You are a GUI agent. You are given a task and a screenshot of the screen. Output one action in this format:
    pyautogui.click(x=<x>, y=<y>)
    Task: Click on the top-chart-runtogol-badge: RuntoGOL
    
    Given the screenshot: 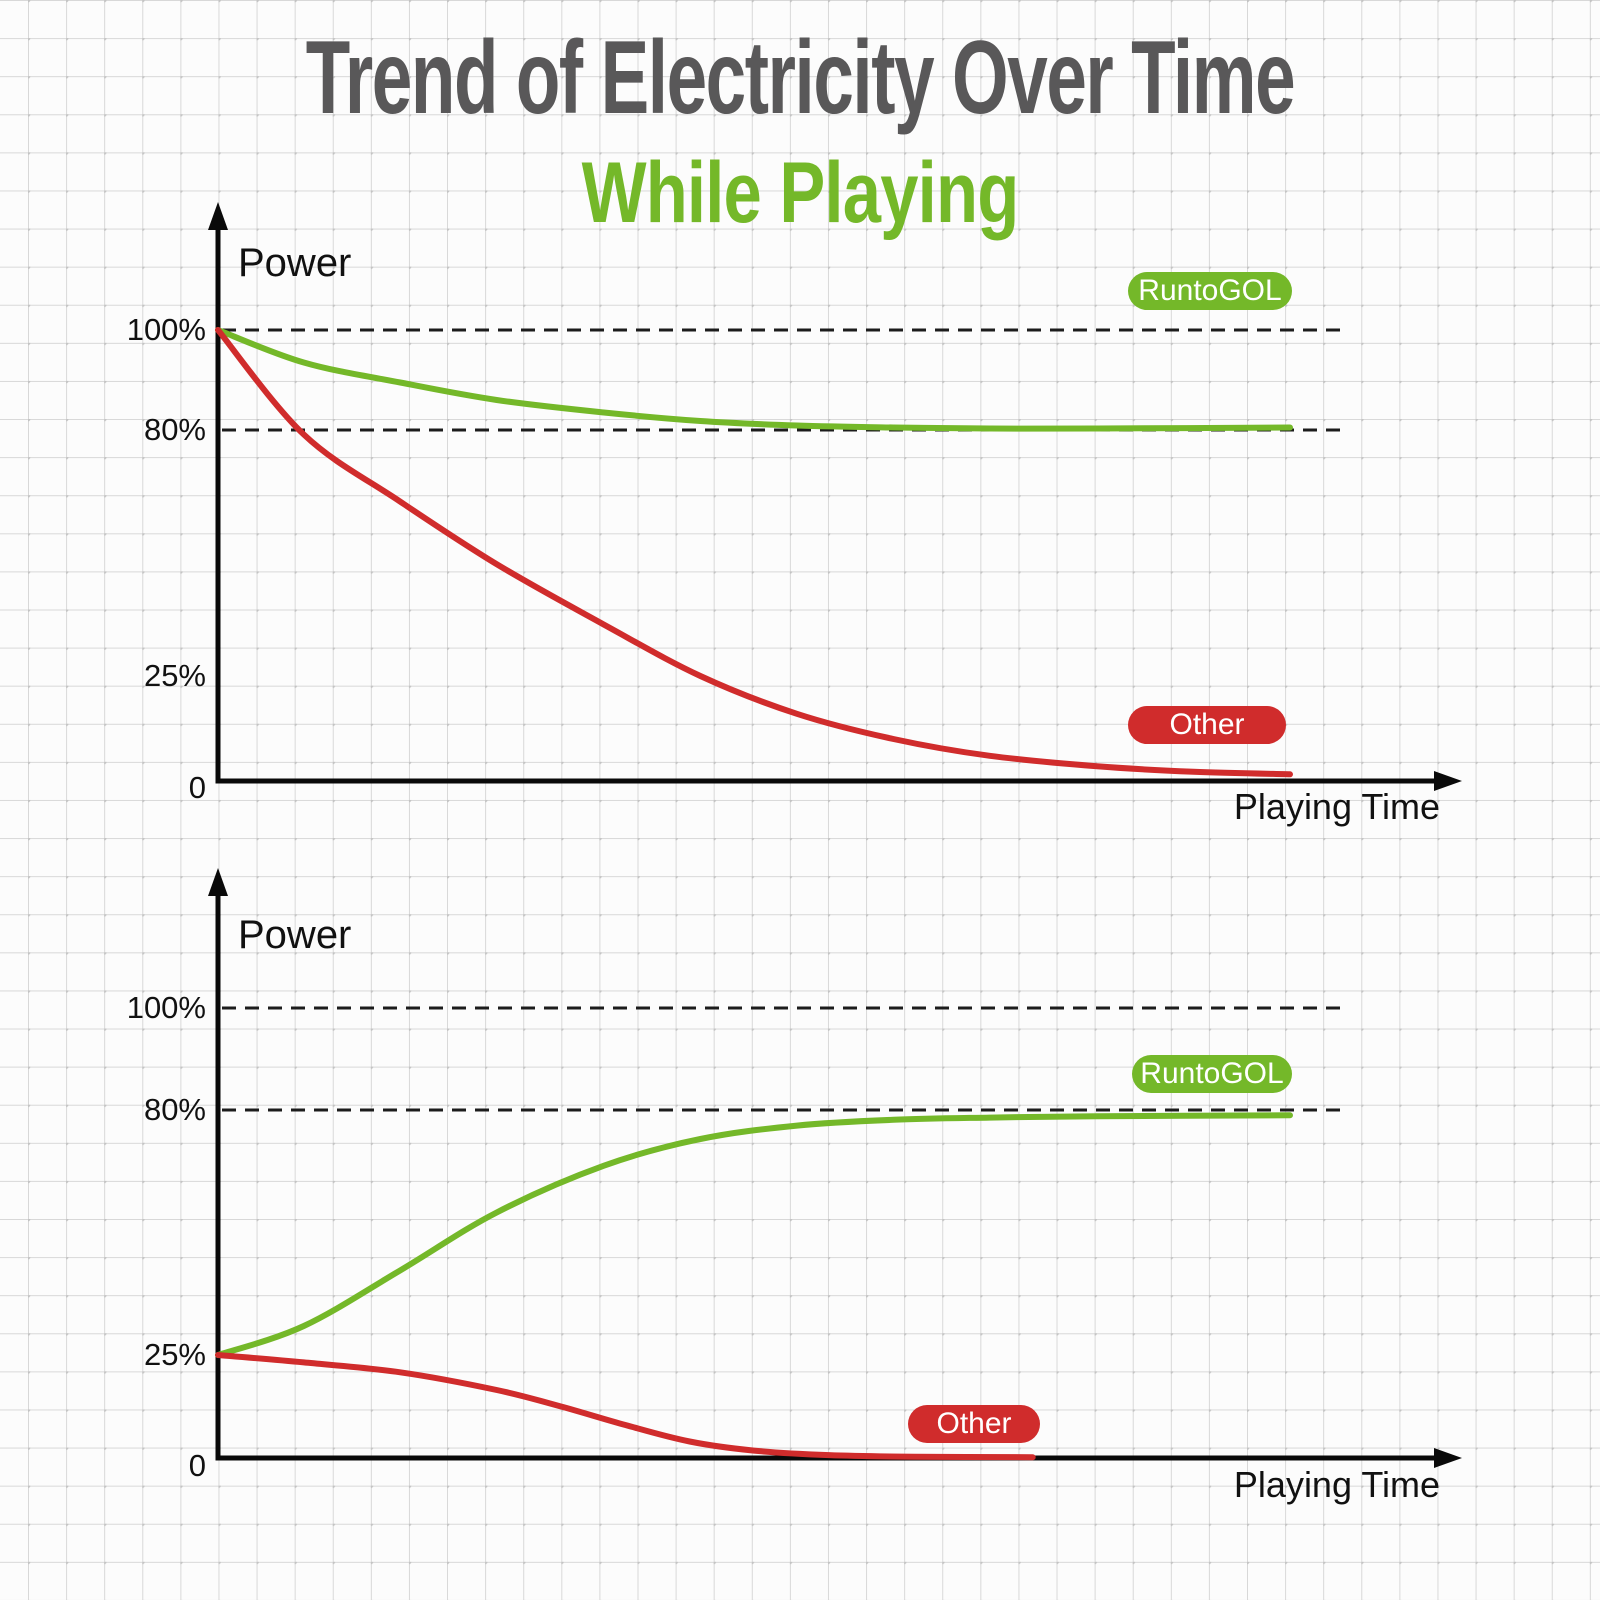 What is the action you would take?
    pyautogui.click(x=1210, y=291)
    